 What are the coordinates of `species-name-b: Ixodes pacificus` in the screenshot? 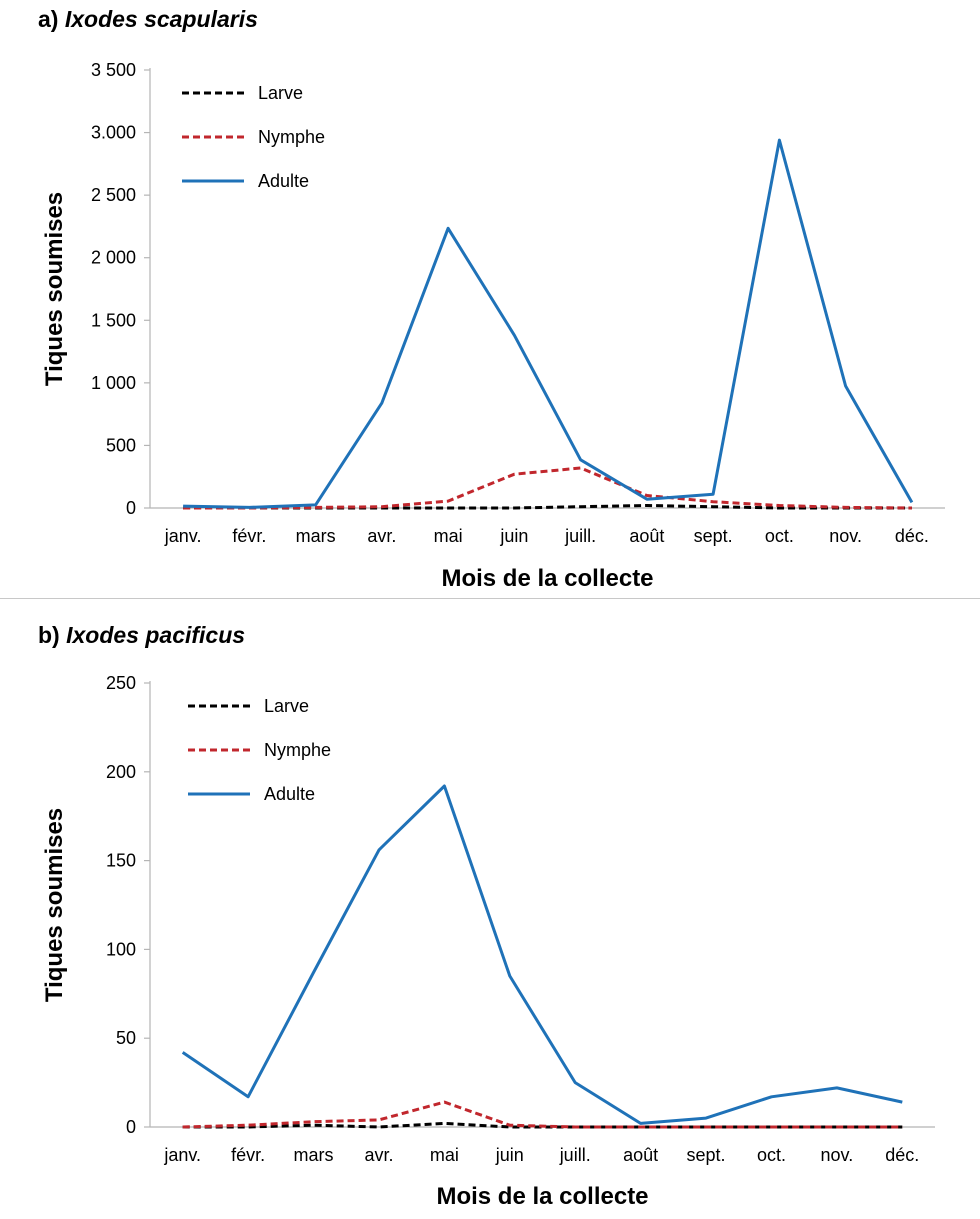 It's located at (156, 635).